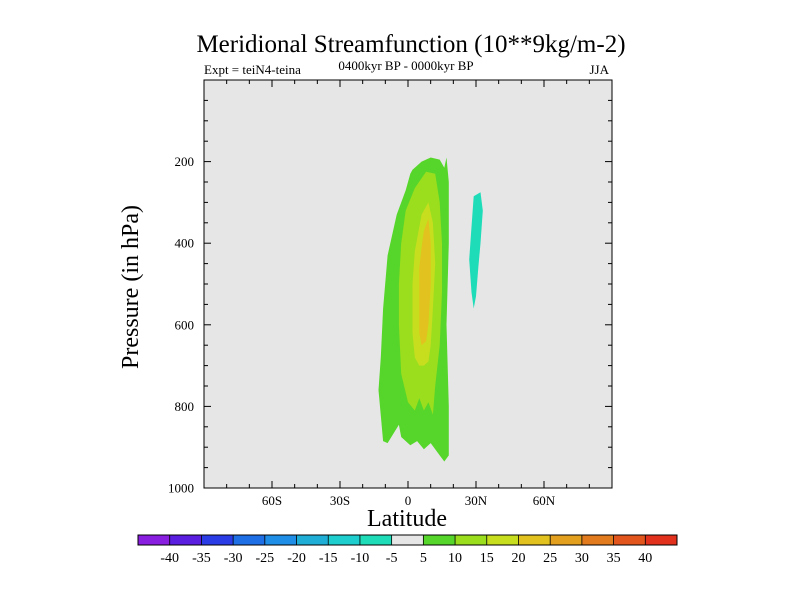 Image resolution: width=800 pixels, height=600 pixels. What do you see at coordinates (185, 406) in the screenshot?
I see `y-tick-label: 800` at bounding box center [185, 406].